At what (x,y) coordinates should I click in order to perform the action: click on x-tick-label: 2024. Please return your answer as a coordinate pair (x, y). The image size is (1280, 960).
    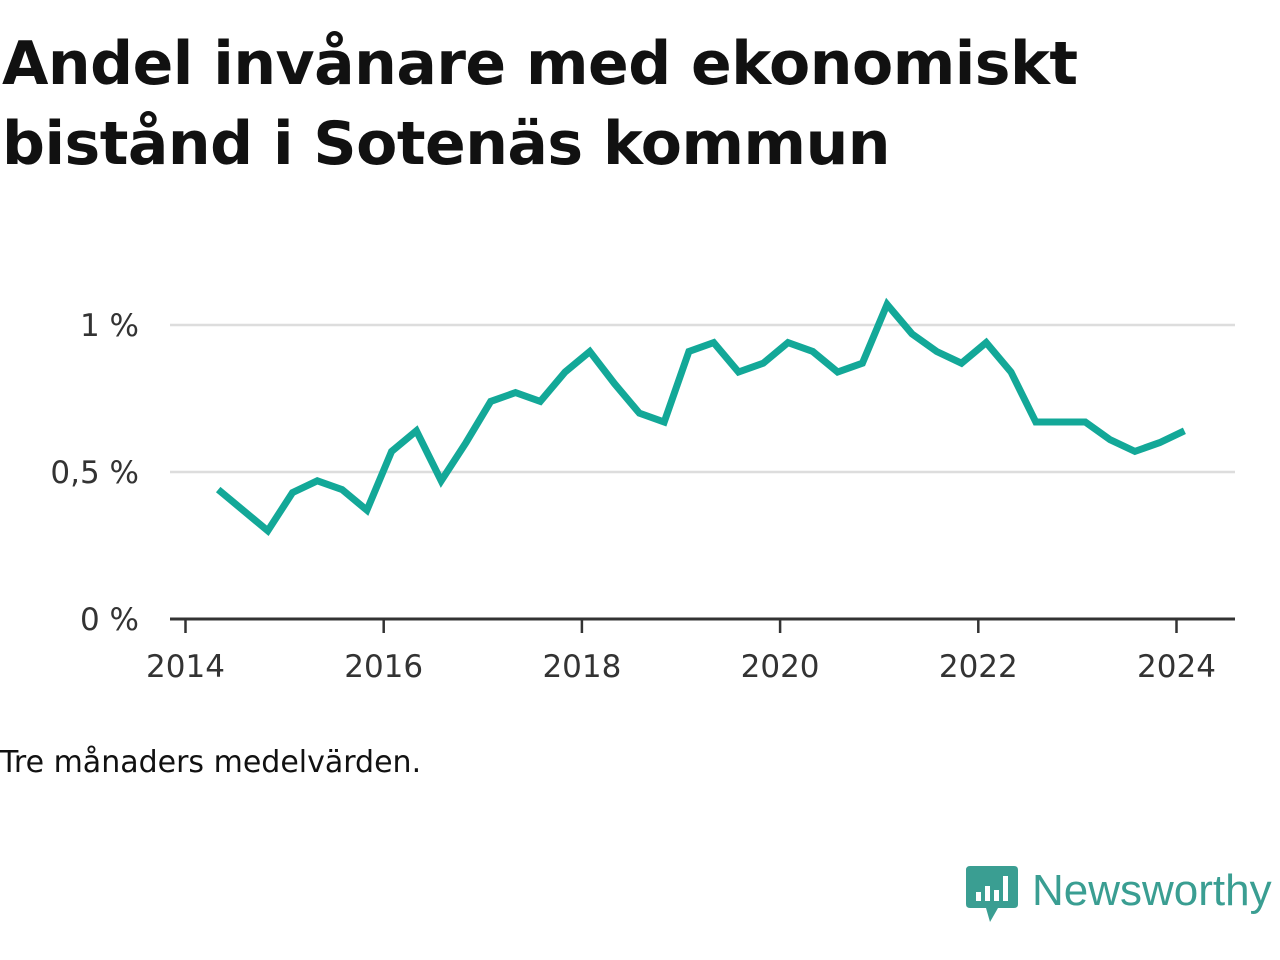
    Looking at the image, I should click on (1176, 667).